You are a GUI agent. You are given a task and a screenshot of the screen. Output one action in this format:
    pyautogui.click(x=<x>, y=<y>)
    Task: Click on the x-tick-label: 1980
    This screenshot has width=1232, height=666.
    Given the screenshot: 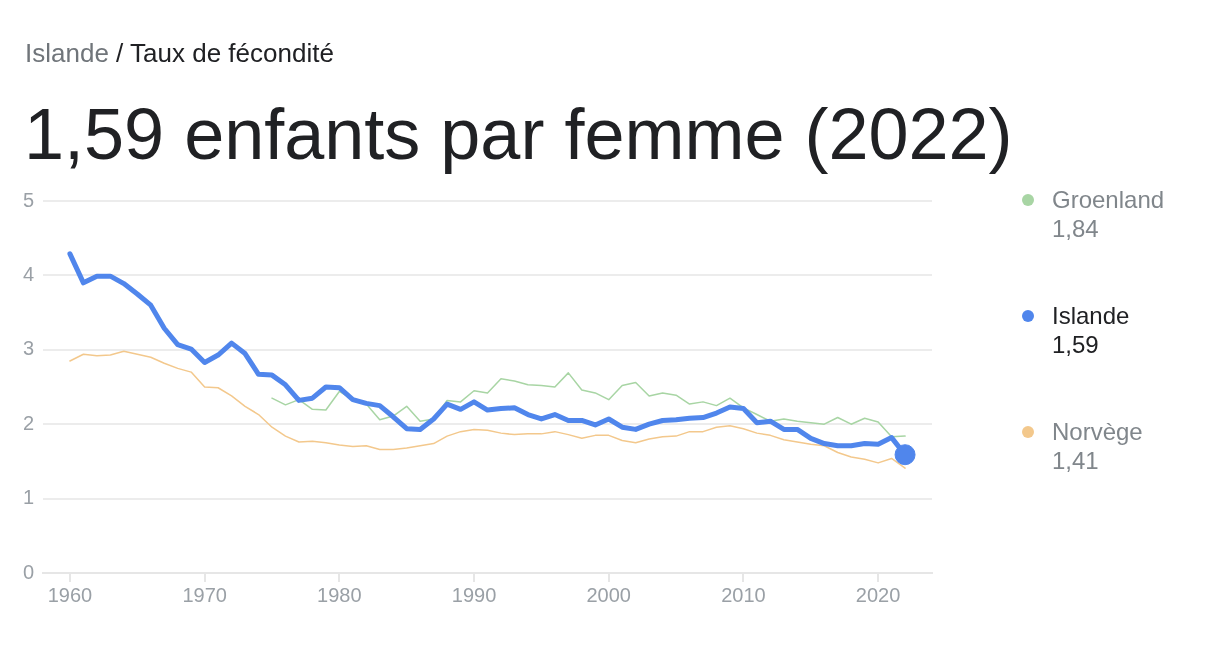 What is the action you would take?
    pyautogui.click(x=339, y=594)
    